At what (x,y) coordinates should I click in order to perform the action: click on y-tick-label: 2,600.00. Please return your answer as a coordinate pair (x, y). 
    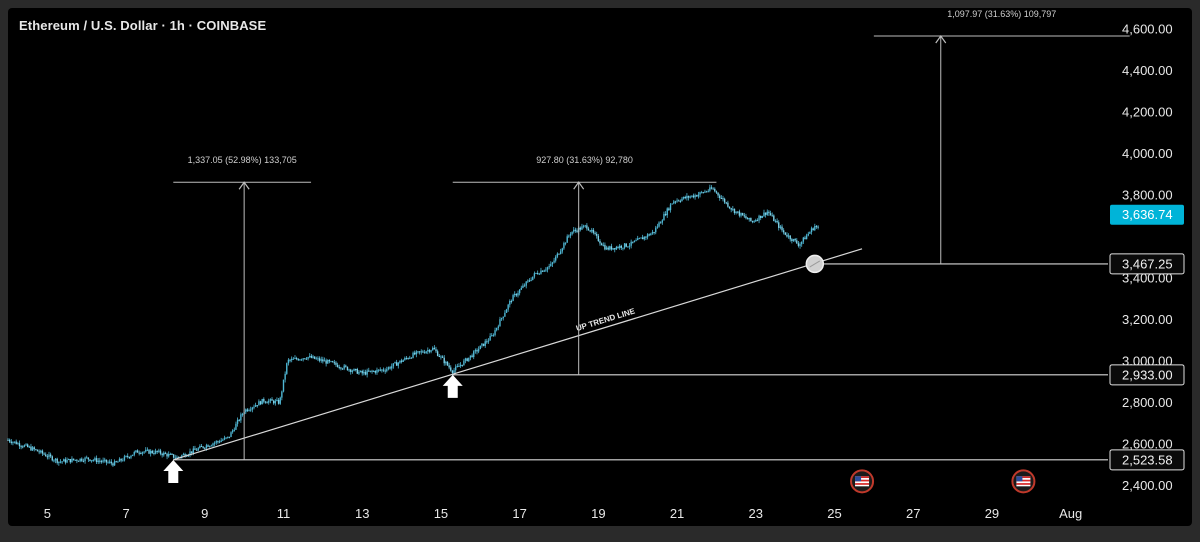
    Looking at the image, I should click on (1147, 443).